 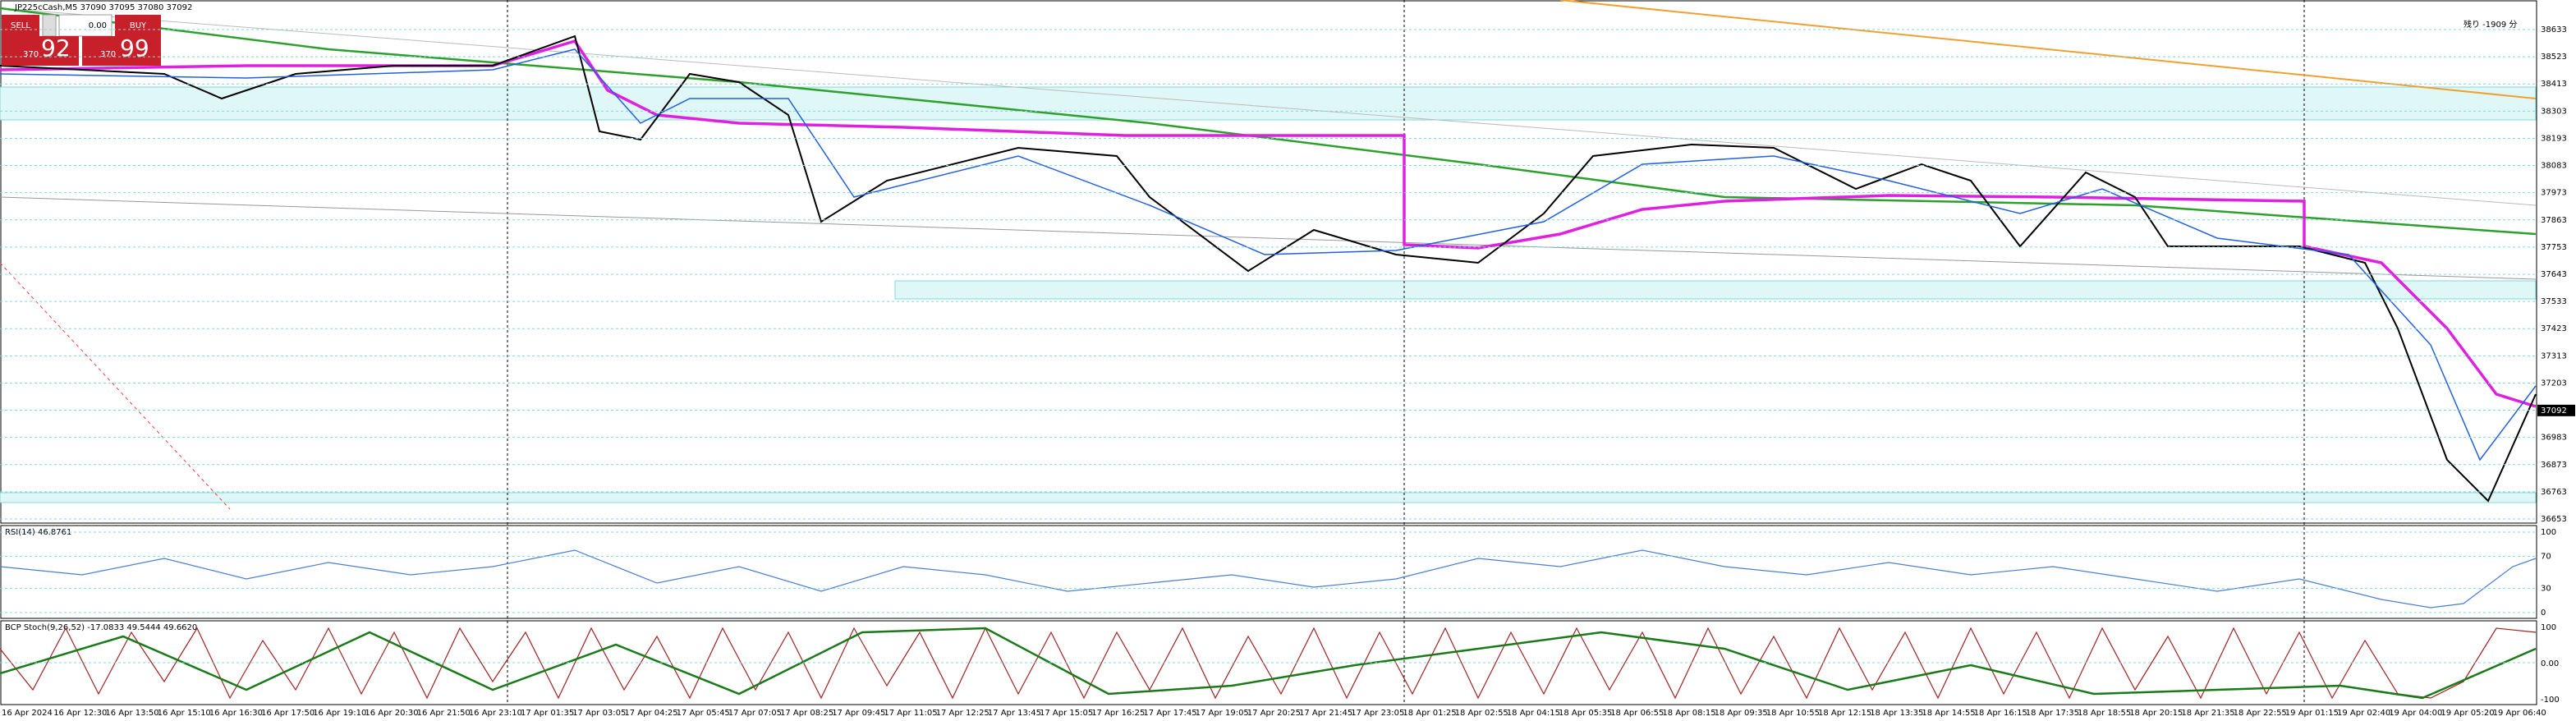 I want to click on time-label: 17 Apr 17:45, so click(x=1169, y=713).